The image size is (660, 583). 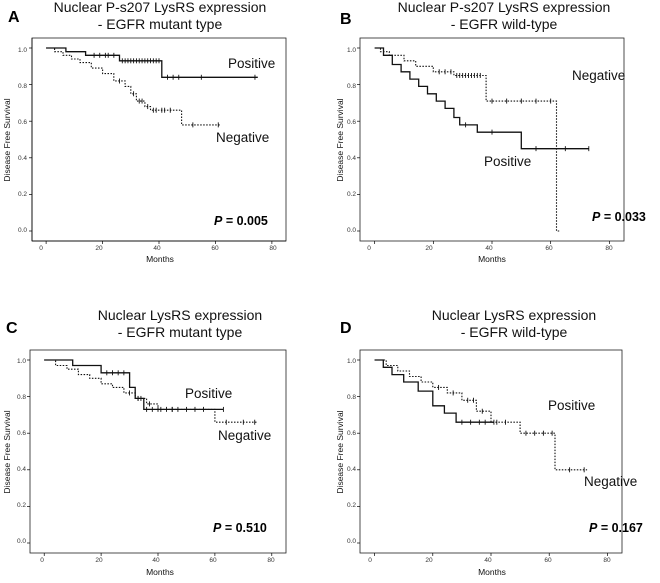 What do you see at coordinates (619, 217) in the screenshot?
I see `p-value: P = 0.033` at bounding box center [619, 217].